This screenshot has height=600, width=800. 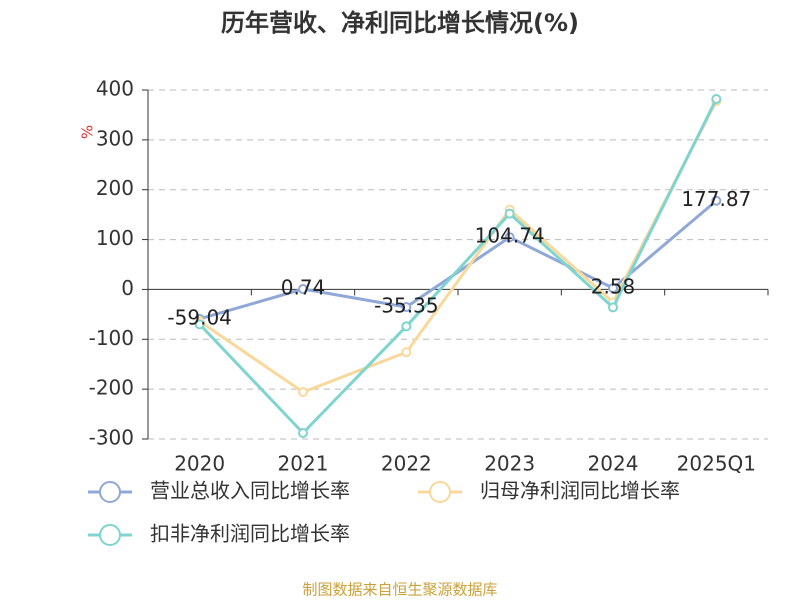 What do you see at coordinates (127, 288) in the screenshot?
I see `y-tick-label: 0` at bounding box center [127, 288].